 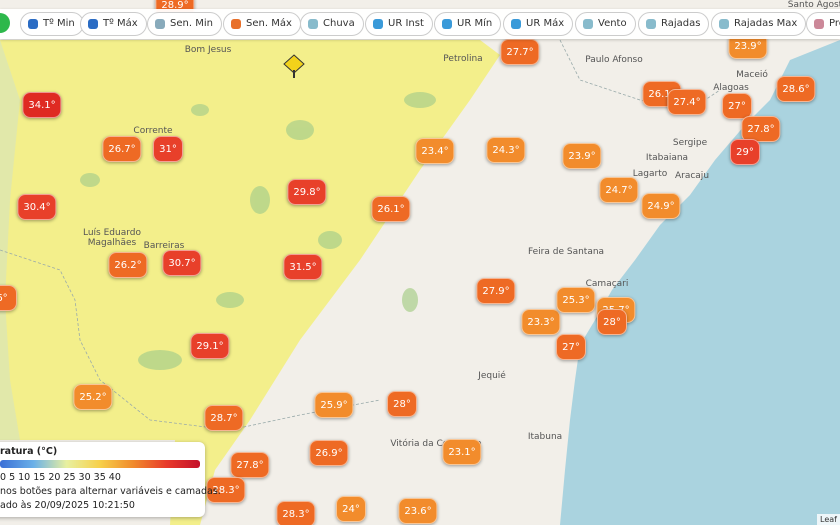 What do you see at coordinates (650, 174) in the screenshot?
I see `place-label: Lagarto` at bounding box center [650, 174].